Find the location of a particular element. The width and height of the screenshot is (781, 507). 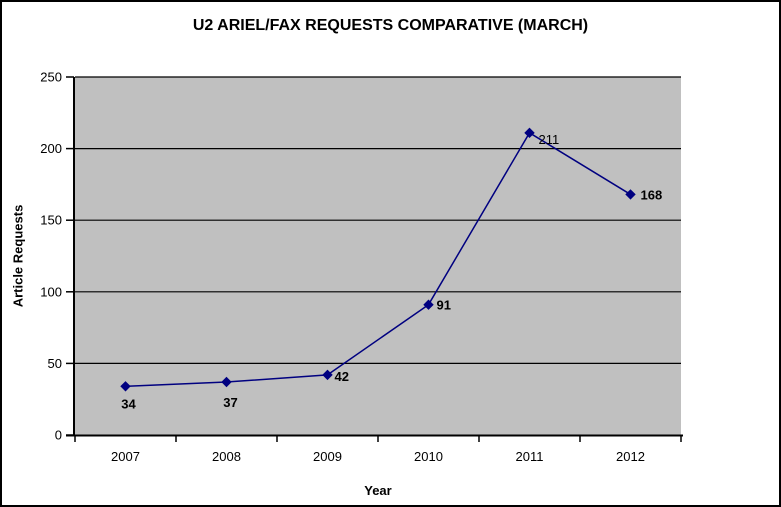

x-axis-tick-label: 2010 is located at coordinates (428, 456).